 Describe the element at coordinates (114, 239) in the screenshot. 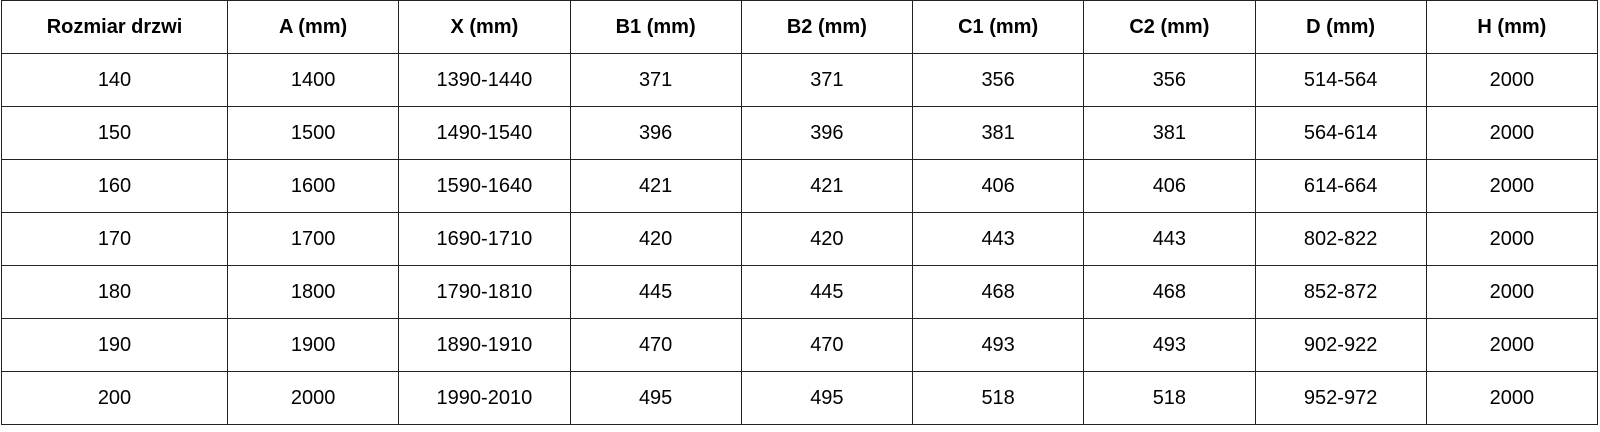

I see `table-cell: 170` at that location.